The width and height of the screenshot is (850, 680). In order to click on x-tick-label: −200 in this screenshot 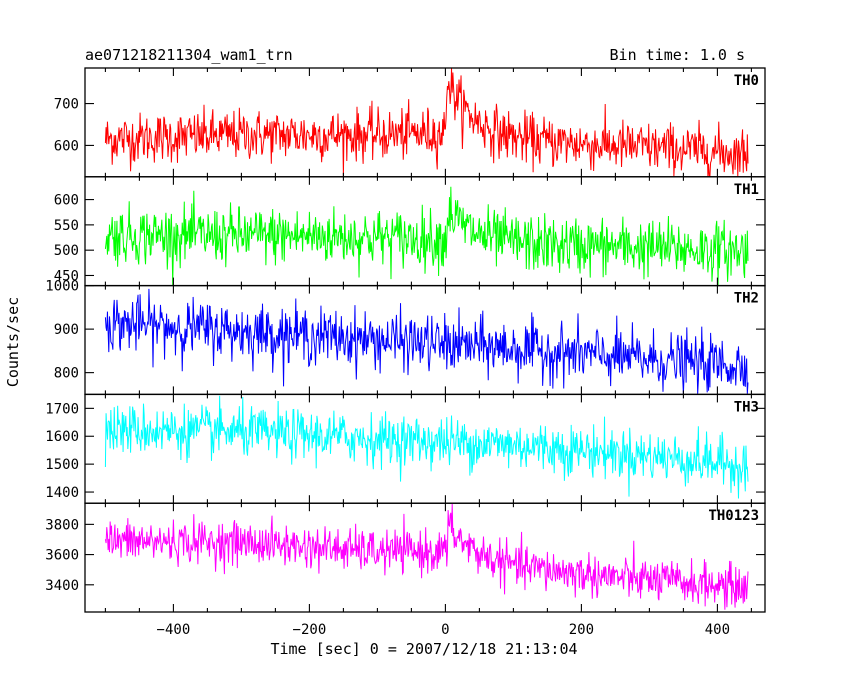, I will do `click(310, 630)`.